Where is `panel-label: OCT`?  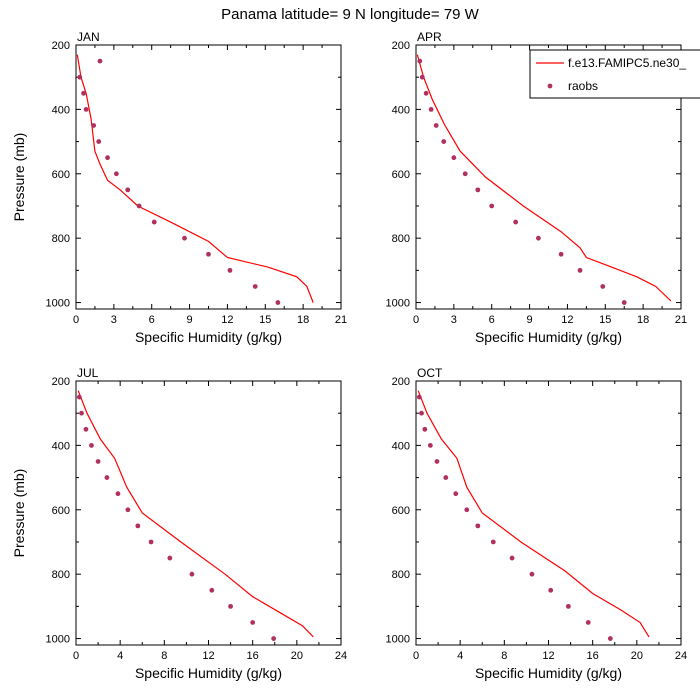
panel-label: OCT is located at coordinates (430, 373).